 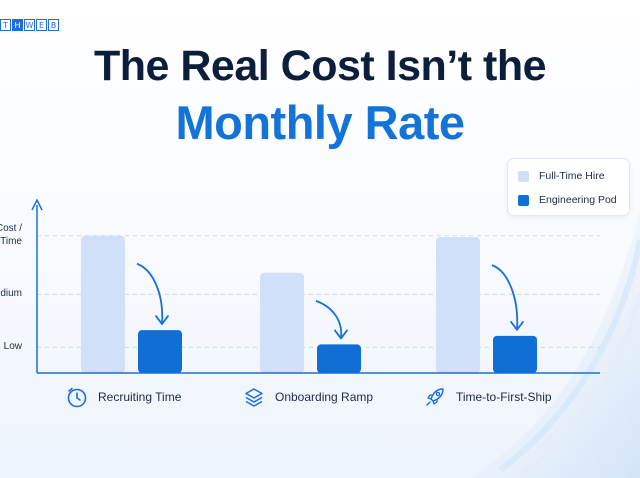 I want to click on brand-logo: T H W E B, so click(x=30, y=25).